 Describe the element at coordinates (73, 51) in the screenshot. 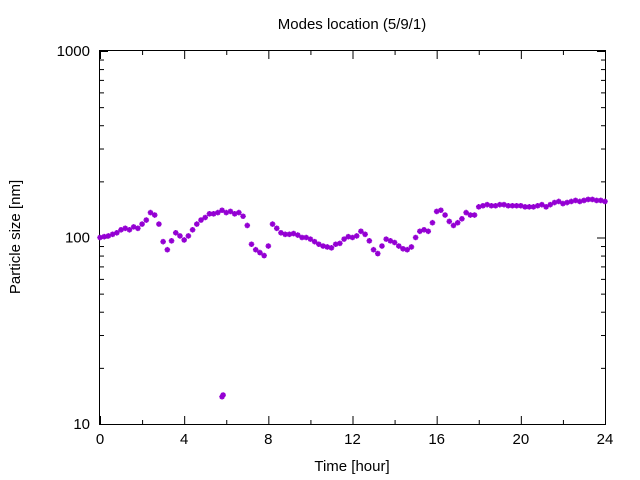

I see `y-tick-label: 1000` at that location.